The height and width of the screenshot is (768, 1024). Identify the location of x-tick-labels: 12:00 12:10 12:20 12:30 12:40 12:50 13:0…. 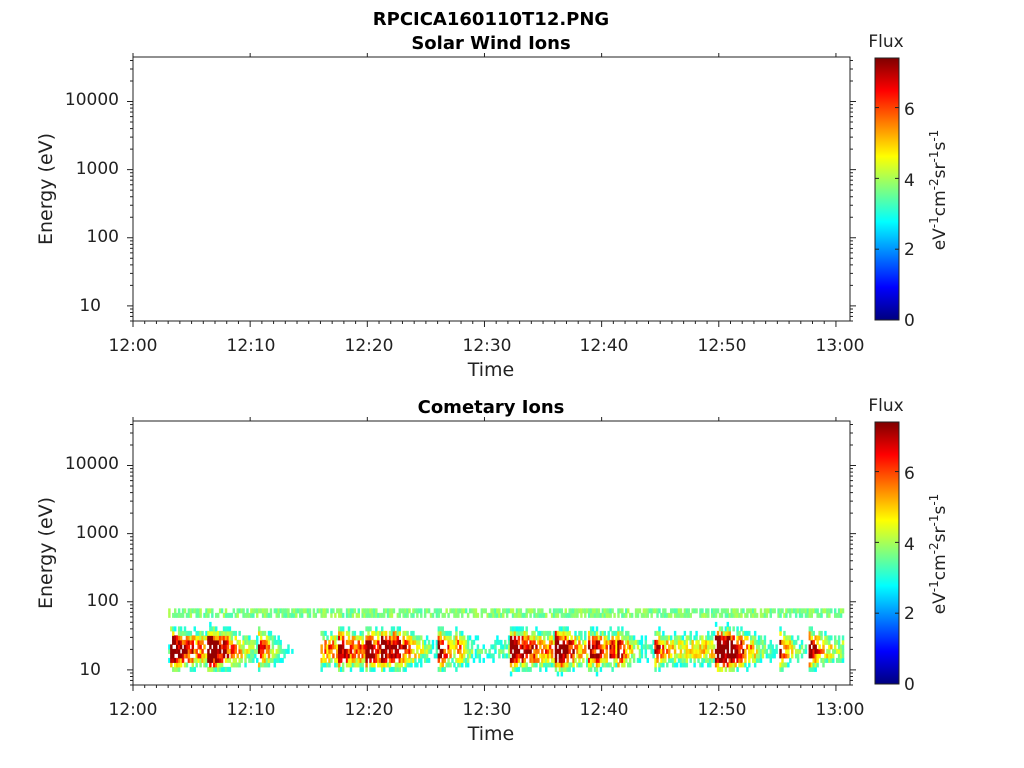
(487, 346).